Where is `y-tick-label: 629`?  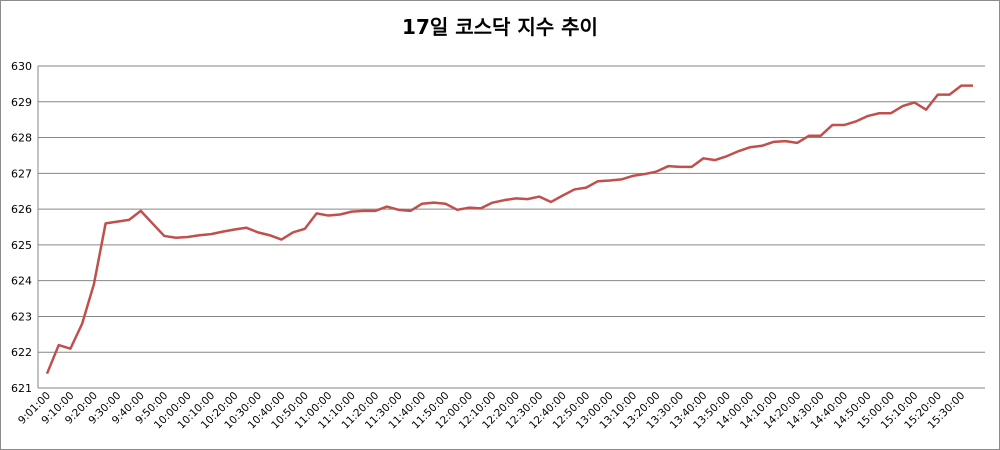 y-tick-label: 629 is located at coordinates (21, 102).